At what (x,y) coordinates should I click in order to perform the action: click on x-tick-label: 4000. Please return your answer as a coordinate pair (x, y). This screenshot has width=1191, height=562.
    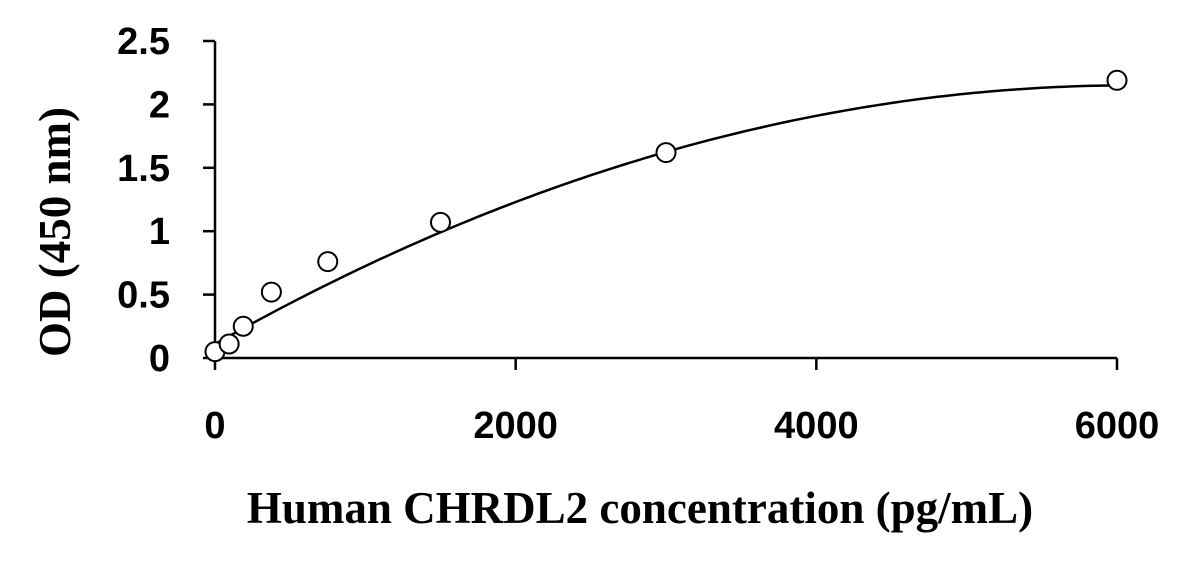
    Looking at the image, I should click on (816, 426).